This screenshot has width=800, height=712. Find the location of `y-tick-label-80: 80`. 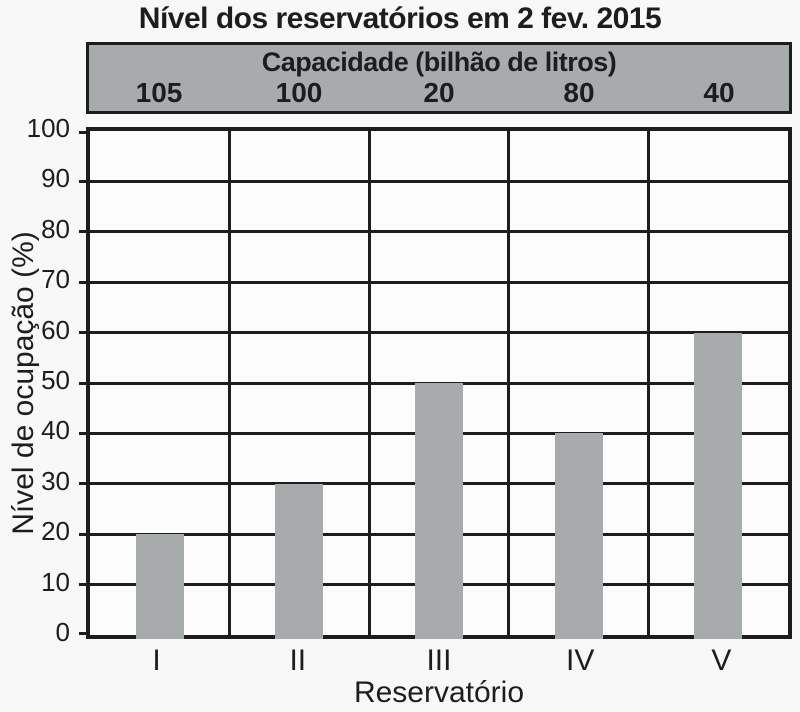

y-tick-label-80: 80 is located at coordinates (55, 228).